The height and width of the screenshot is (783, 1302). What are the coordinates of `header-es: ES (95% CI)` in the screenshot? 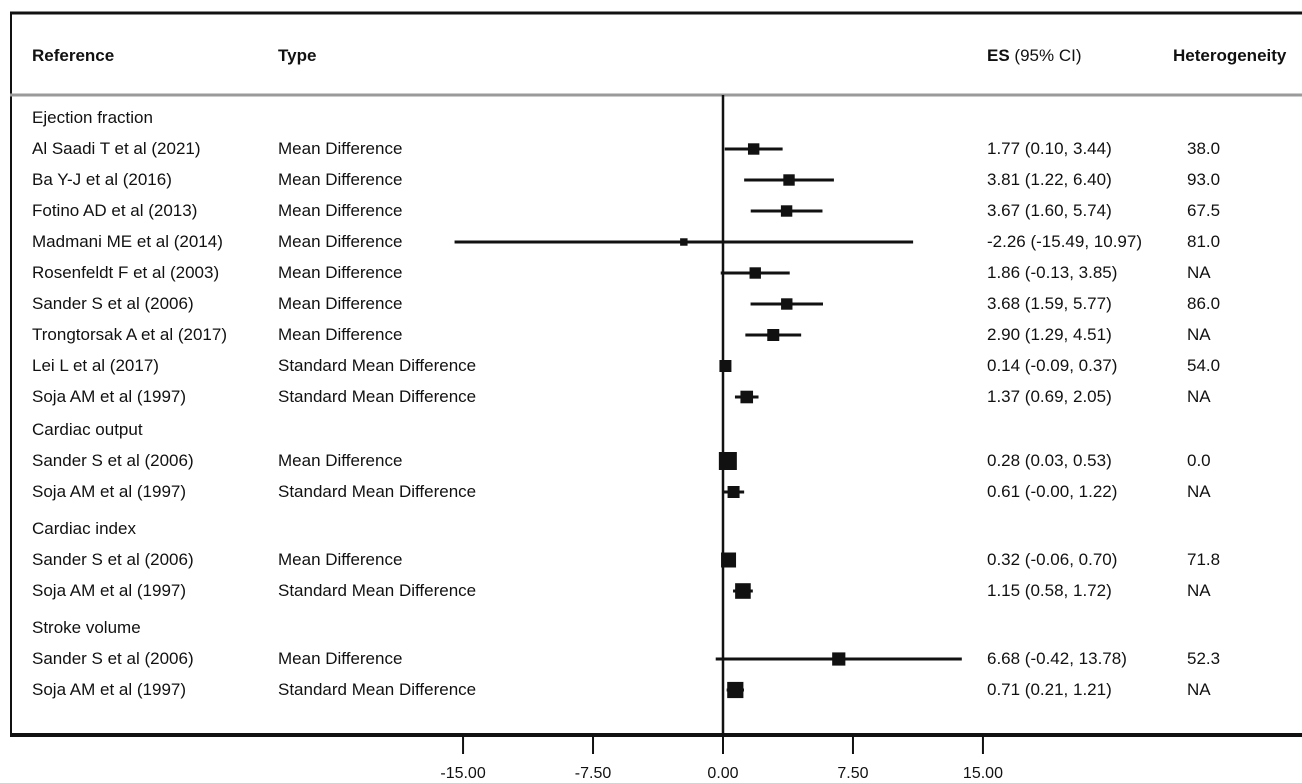 It's located at (1034, 56).